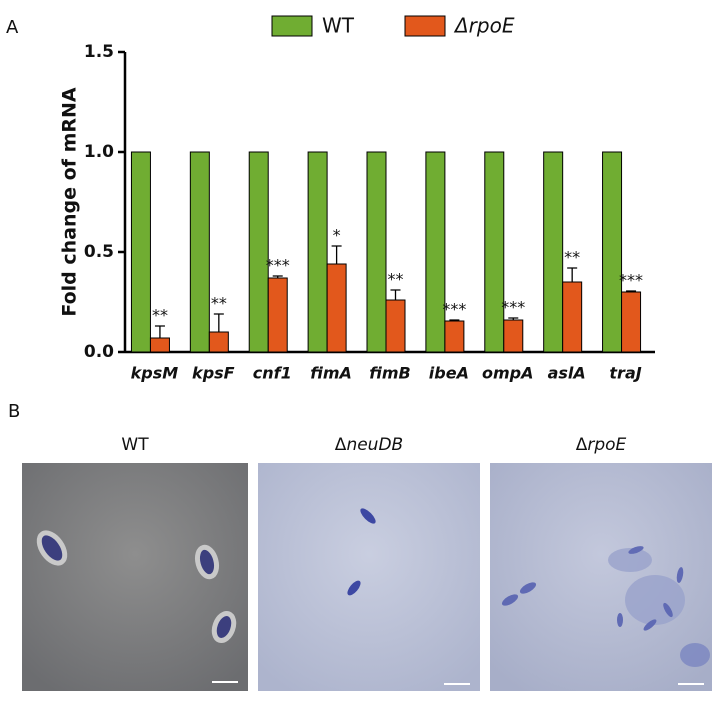 This screenshot has height=704, width=720. I want to click on x-tick-label: fimB, so click(389, 373).